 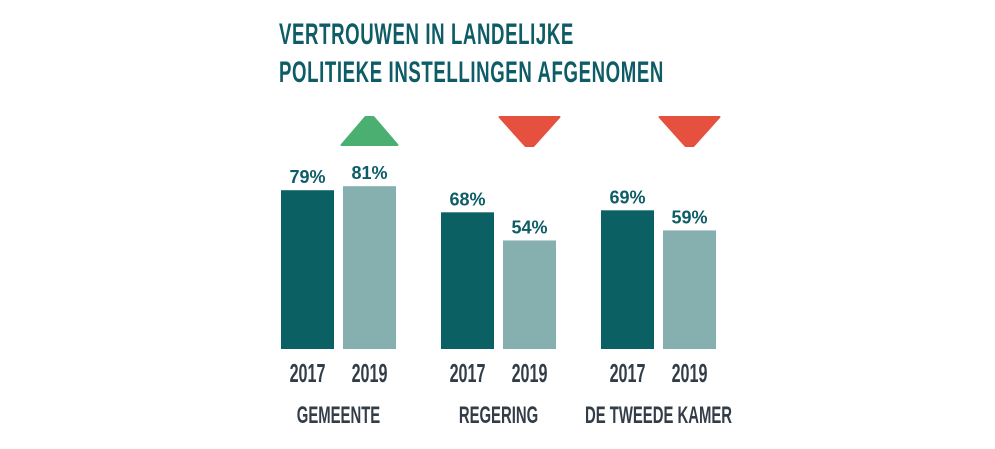 I want to click on data-label: 68%, so click(x=467, y=199).